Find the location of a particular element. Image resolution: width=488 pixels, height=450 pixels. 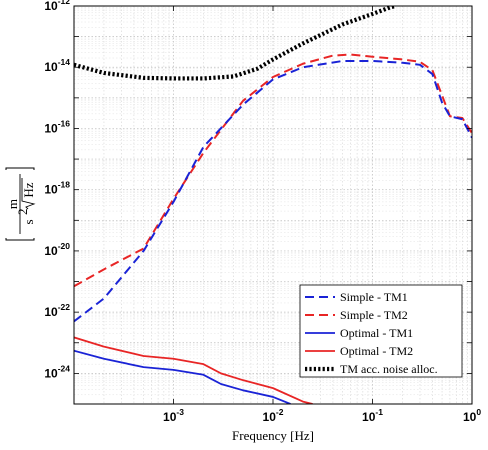

y-axis-title: m s 2 Hz is located at coordinates (20, 204).